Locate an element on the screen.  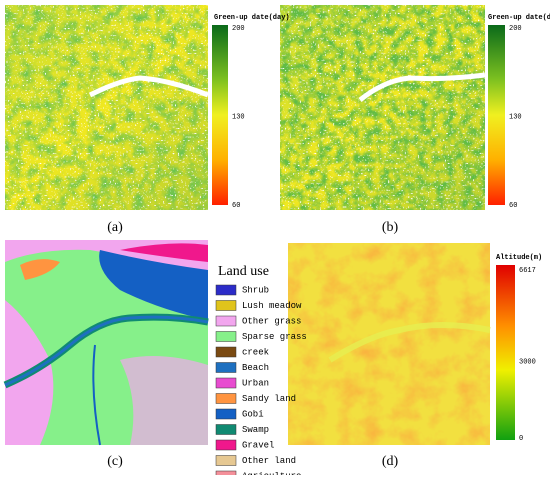
panel-caption: (b) is located at coordinates (390, 227).